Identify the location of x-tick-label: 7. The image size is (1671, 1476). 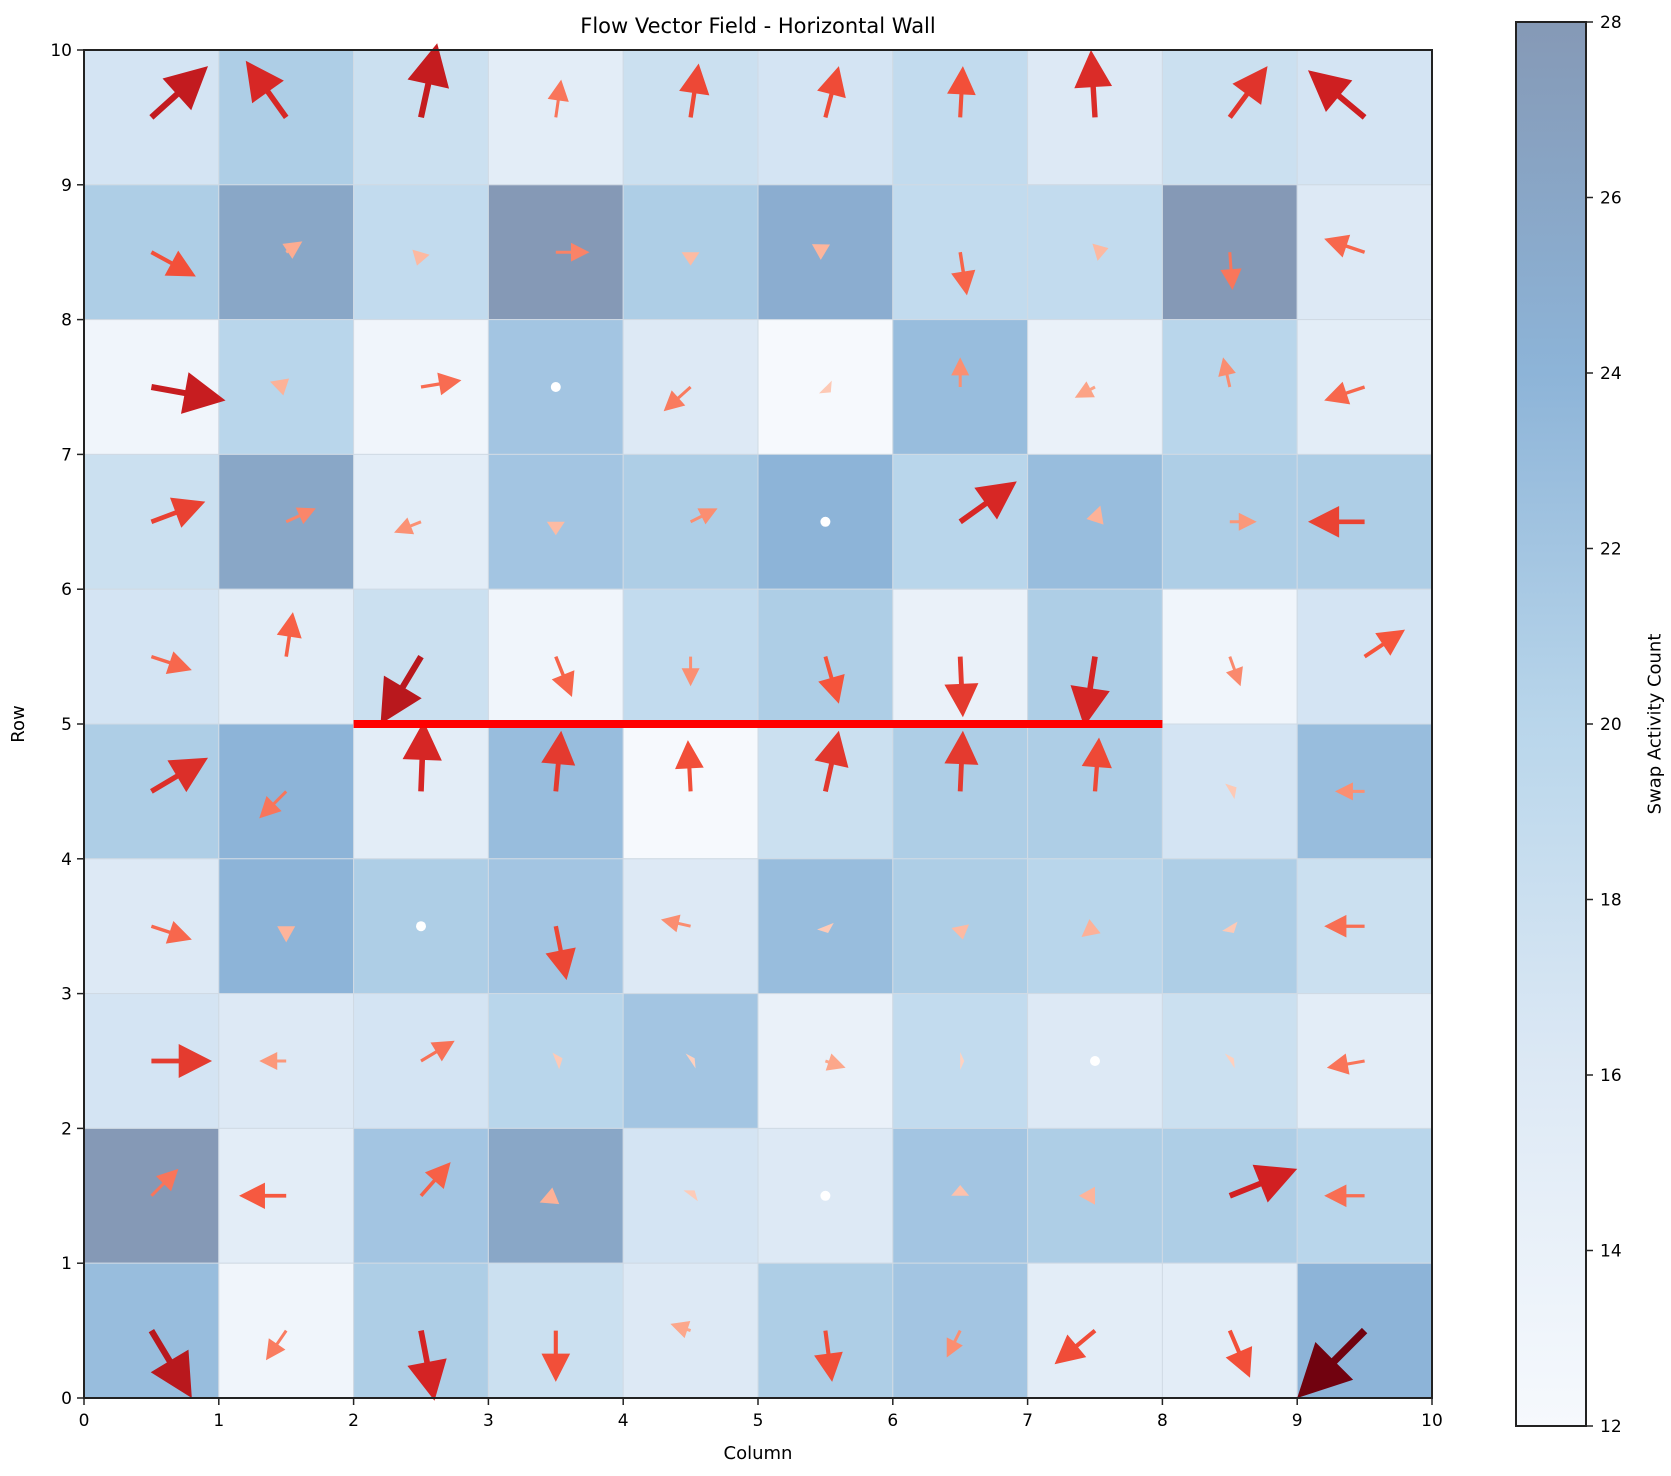
(1027, 1421).